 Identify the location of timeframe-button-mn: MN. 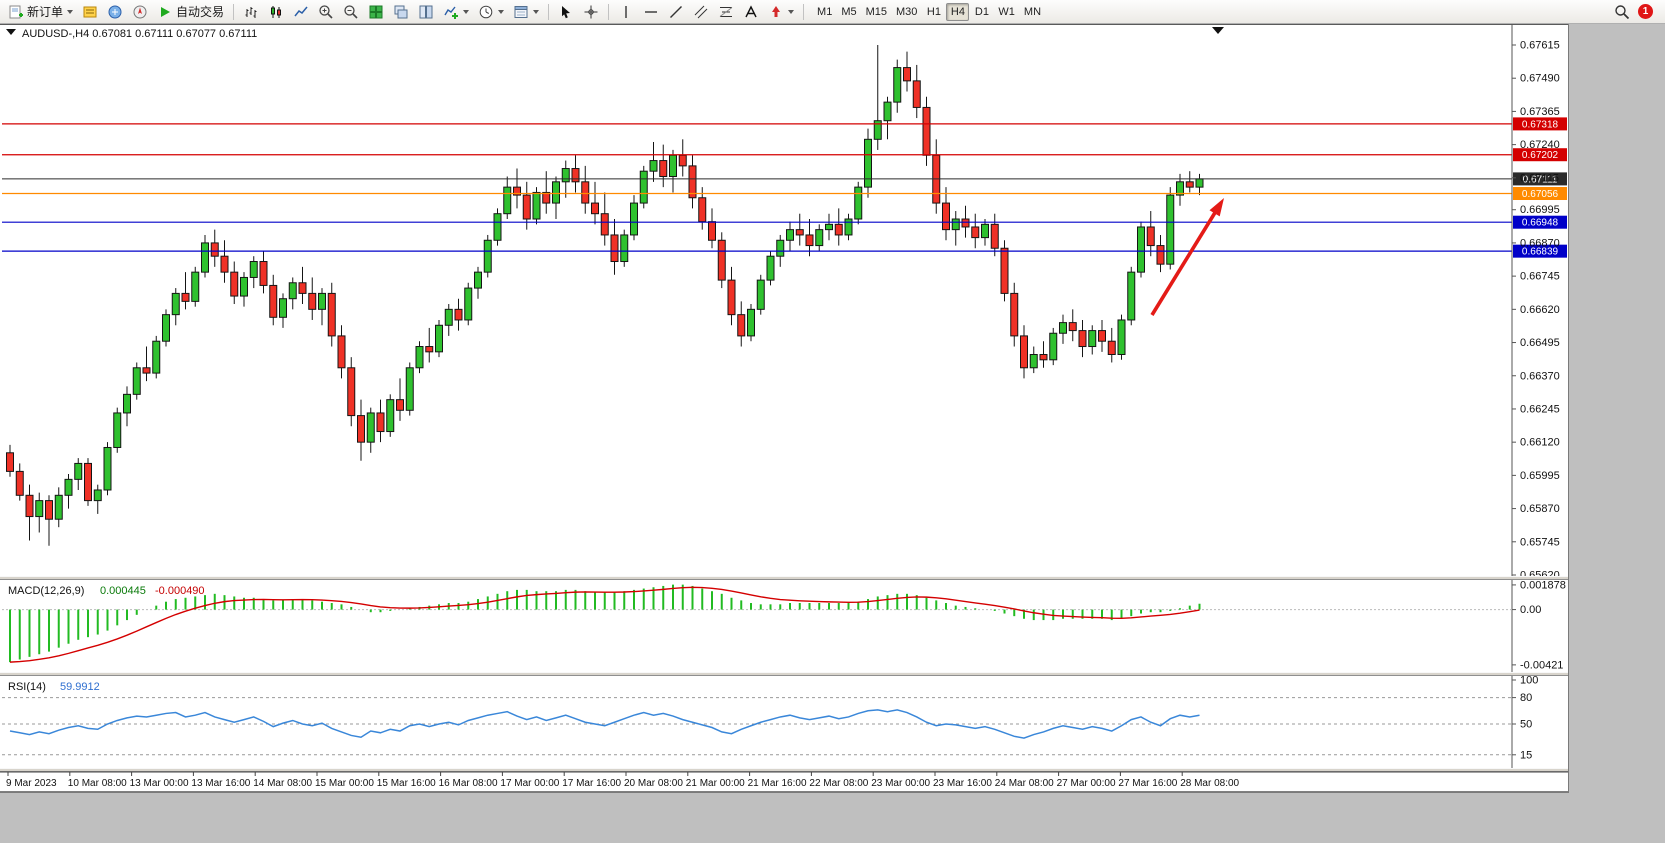
(1032, 12).